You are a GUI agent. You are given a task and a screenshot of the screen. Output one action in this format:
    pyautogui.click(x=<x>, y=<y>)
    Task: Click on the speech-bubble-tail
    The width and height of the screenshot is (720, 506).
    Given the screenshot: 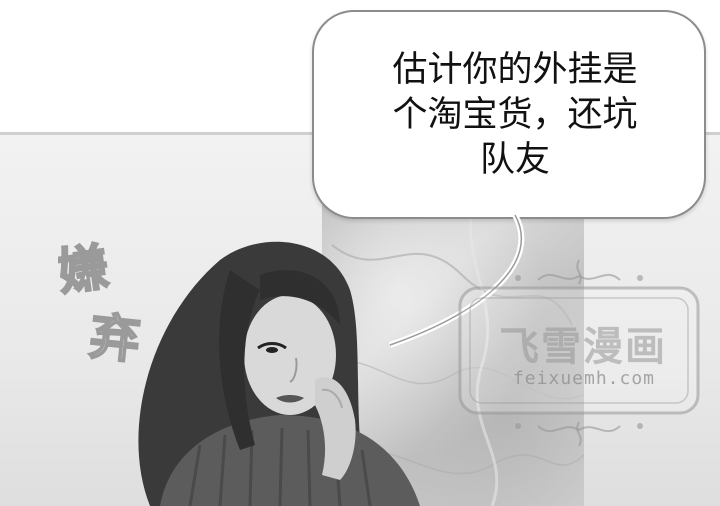 What is the action you would take?
    pyautogui.click(x=457, y=280)
    